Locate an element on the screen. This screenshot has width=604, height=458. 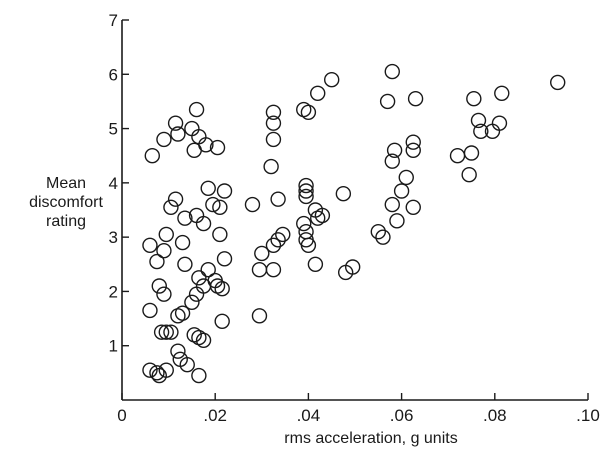
y-tick-label: 6 is located at coordinates (113, 74).